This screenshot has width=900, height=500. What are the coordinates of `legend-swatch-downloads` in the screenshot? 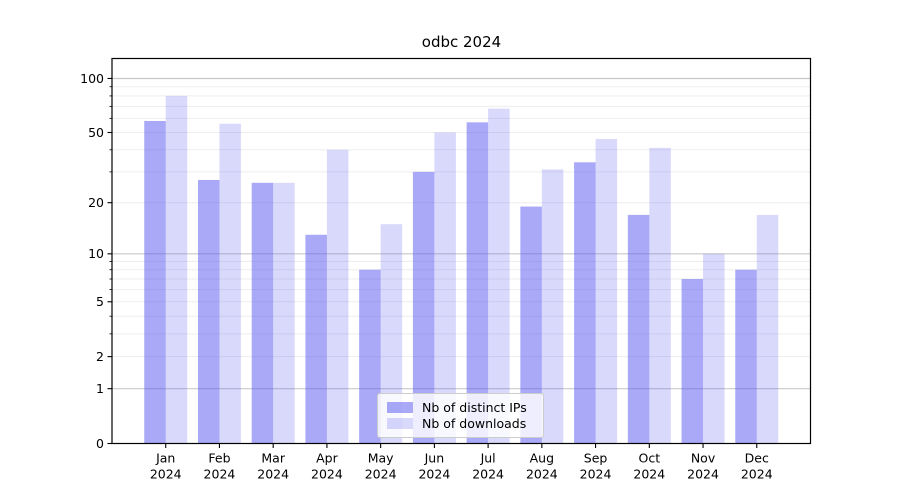 It's located at (400, 424).